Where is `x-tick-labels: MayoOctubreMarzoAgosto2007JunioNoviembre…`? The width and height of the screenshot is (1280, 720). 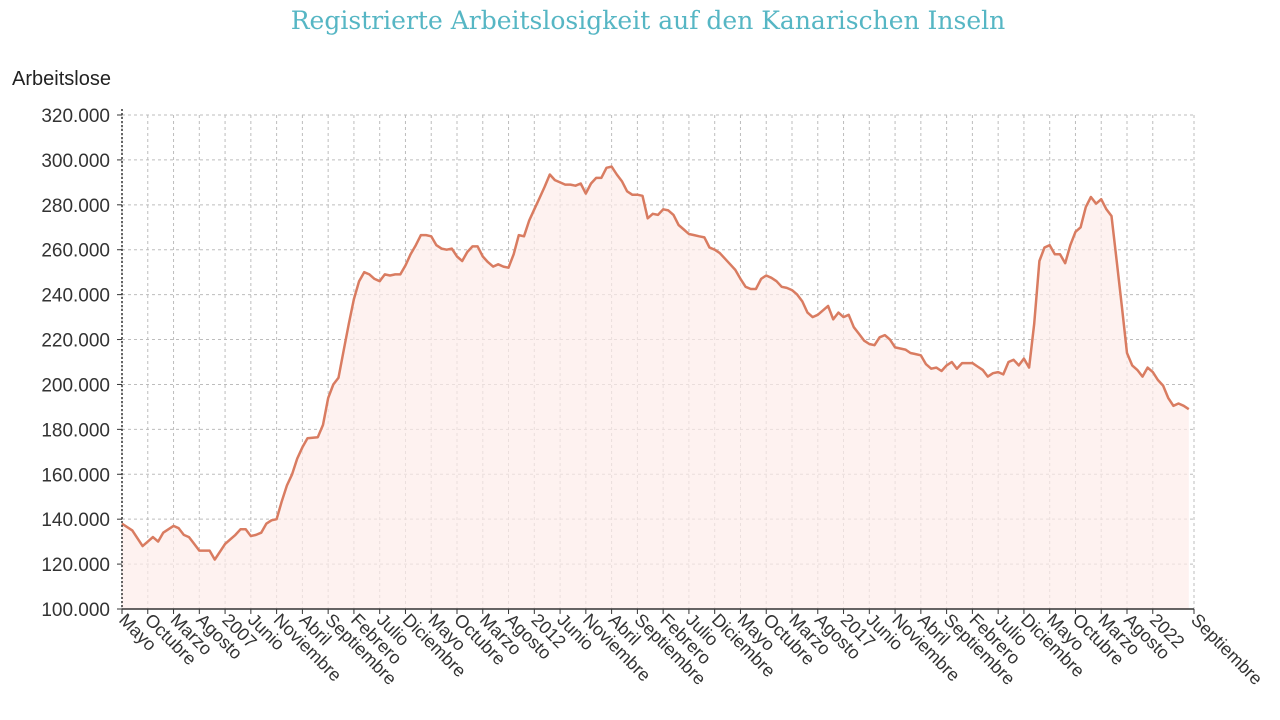 x-tick-labels: MayoOctubreMarzoAgosto2007JunioNoviembre… is located at coordinates (690, 649).